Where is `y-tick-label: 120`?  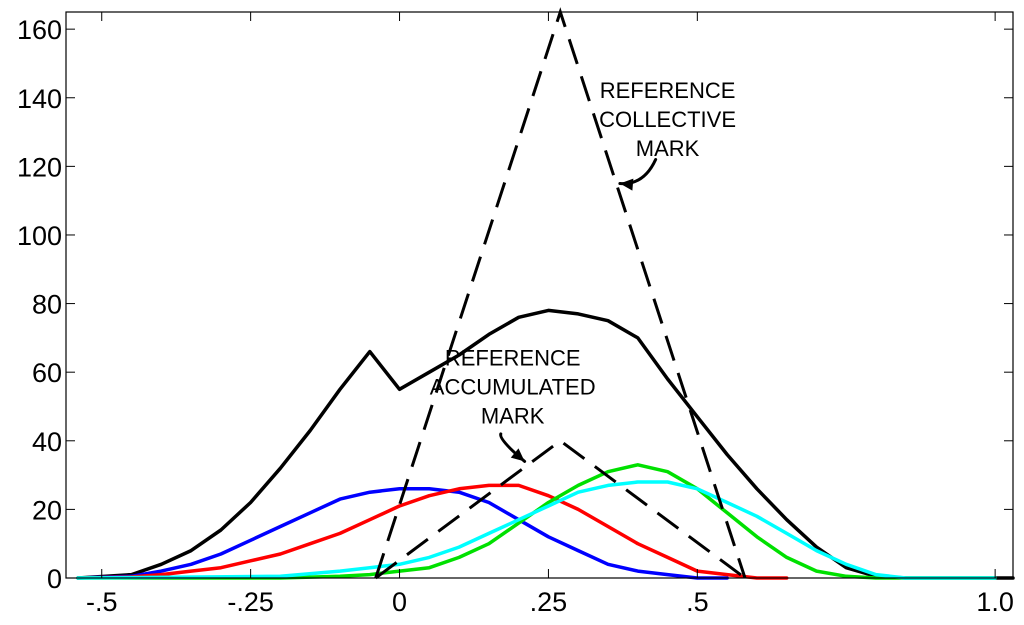
y-tick-label: 120 is located at coordinates (39, 167).